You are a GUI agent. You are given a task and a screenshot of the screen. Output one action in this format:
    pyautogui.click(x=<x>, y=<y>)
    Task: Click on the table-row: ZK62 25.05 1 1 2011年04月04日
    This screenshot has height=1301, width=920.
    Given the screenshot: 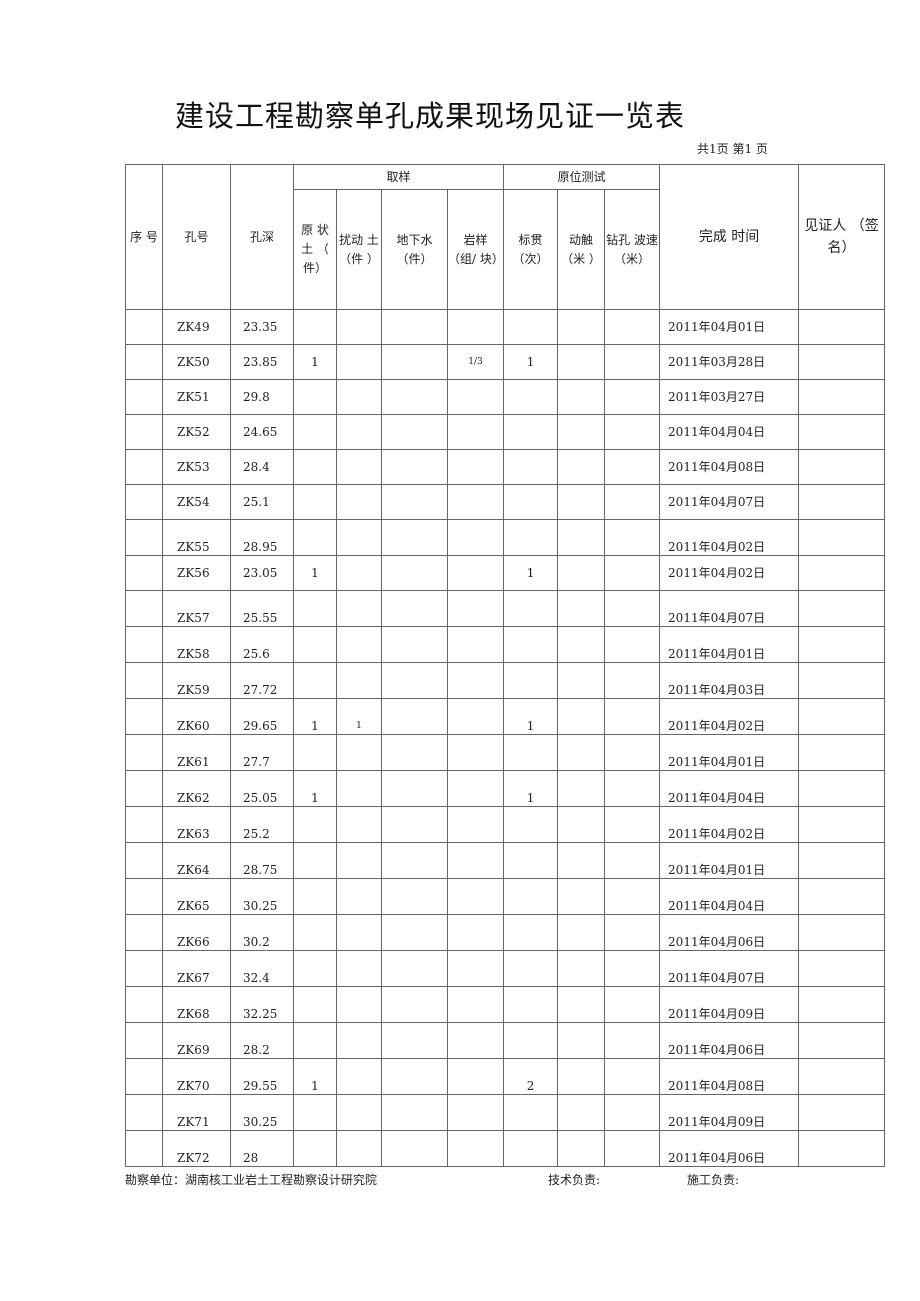 What is the action you would take?
    pyautogui.click(x=505, y=788)
    